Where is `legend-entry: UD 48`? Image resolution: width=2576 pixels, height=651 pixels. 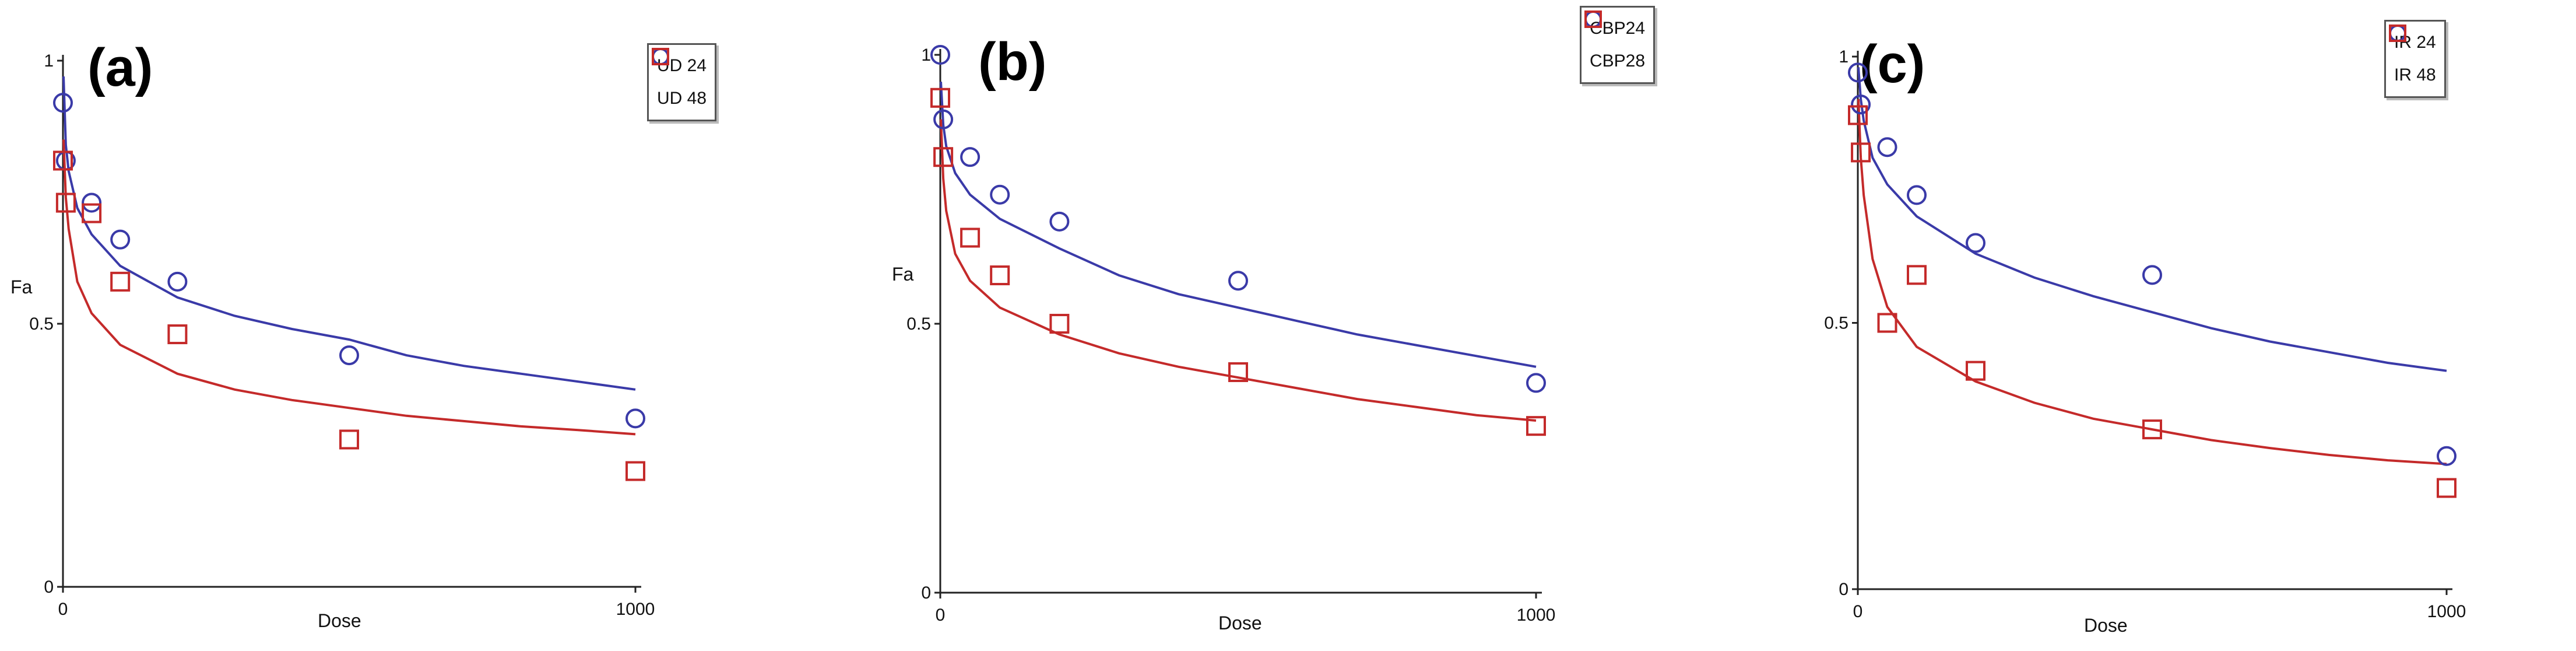 legend-entry: UD 48 is located at coordinates (679, 81).